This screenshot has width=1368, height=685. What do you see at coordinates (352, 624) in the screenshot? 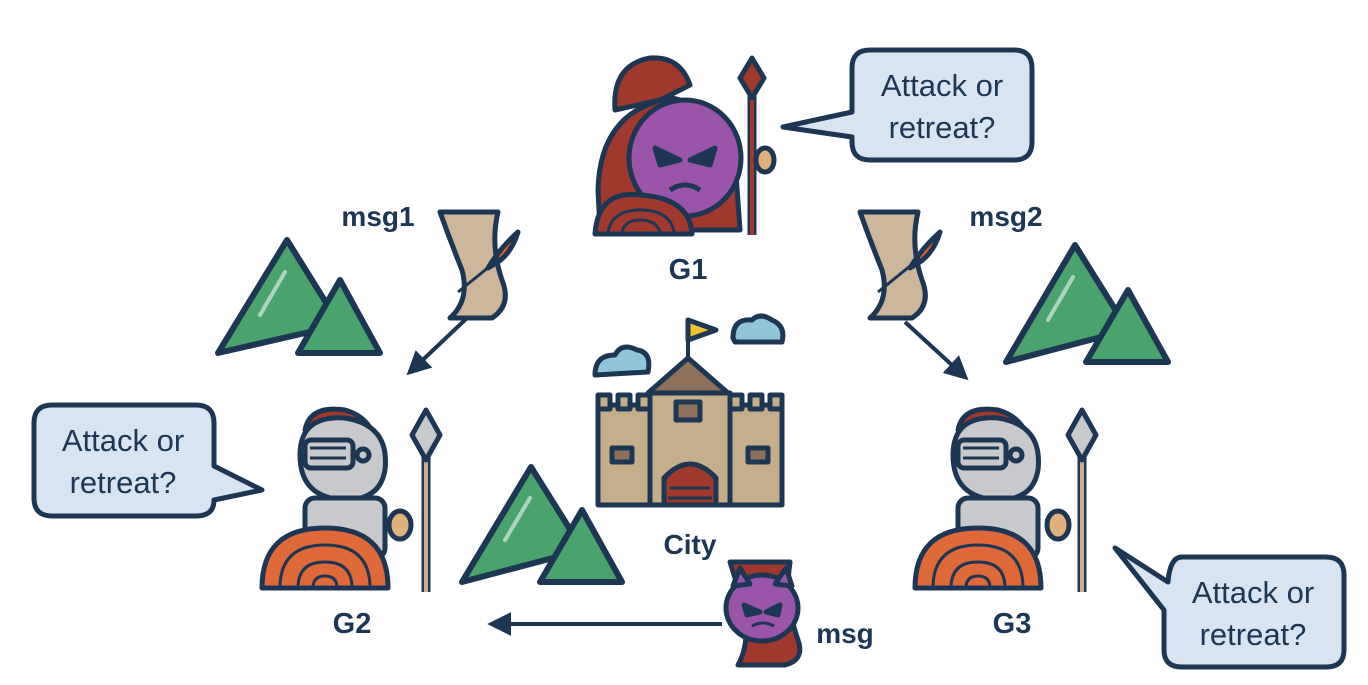
I see `general-label-g2: G2` at bounding box center [352, 624].